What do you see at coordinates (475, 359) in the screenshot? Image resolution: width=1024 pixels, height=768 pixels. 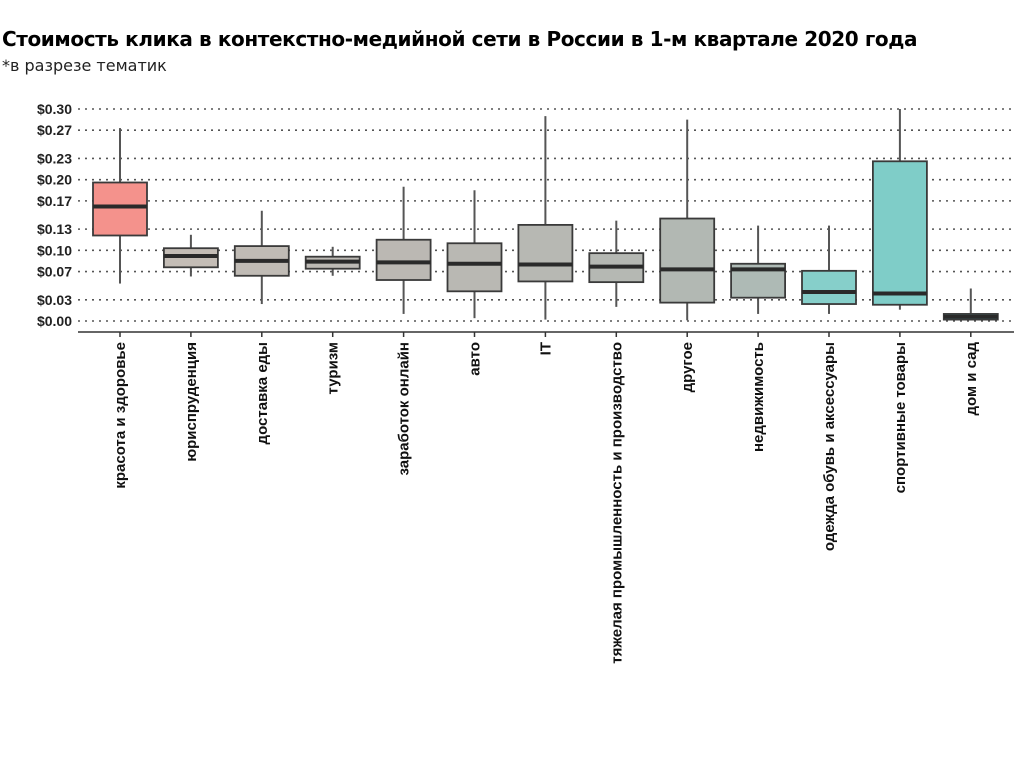 I see `x-tick-label: авто` at bounding box center [475, 359].